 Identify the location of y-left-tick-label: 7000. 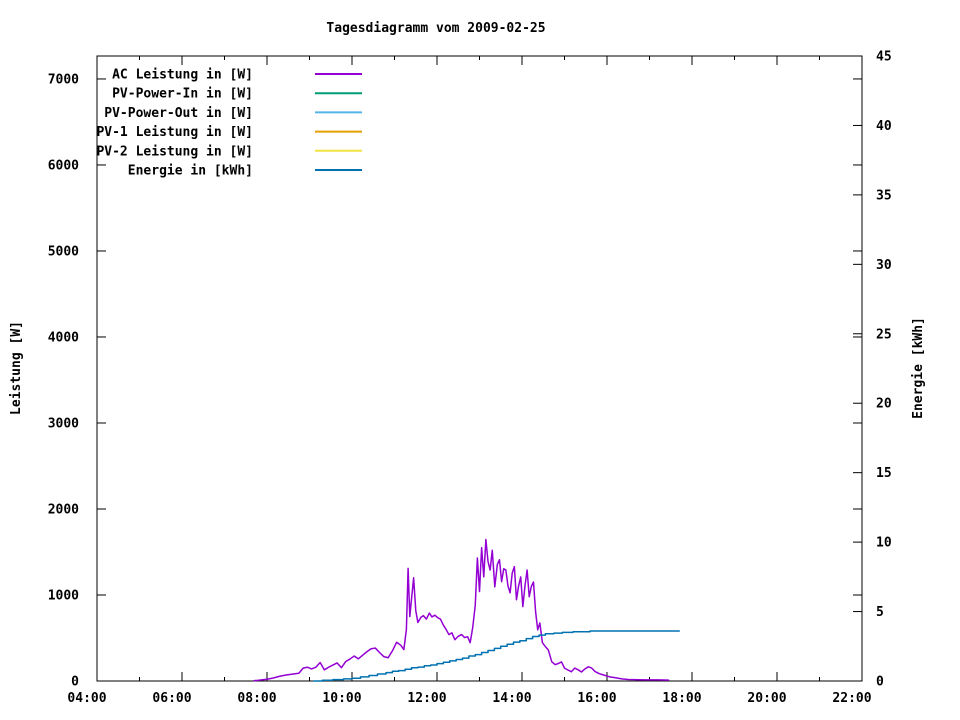
(63, 79).